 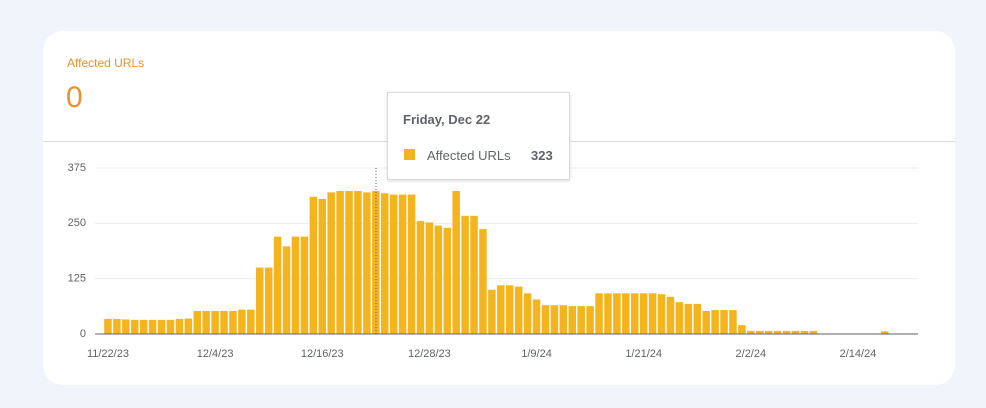 I want to click on tooltip-swatch, so click(x=409, y=154).